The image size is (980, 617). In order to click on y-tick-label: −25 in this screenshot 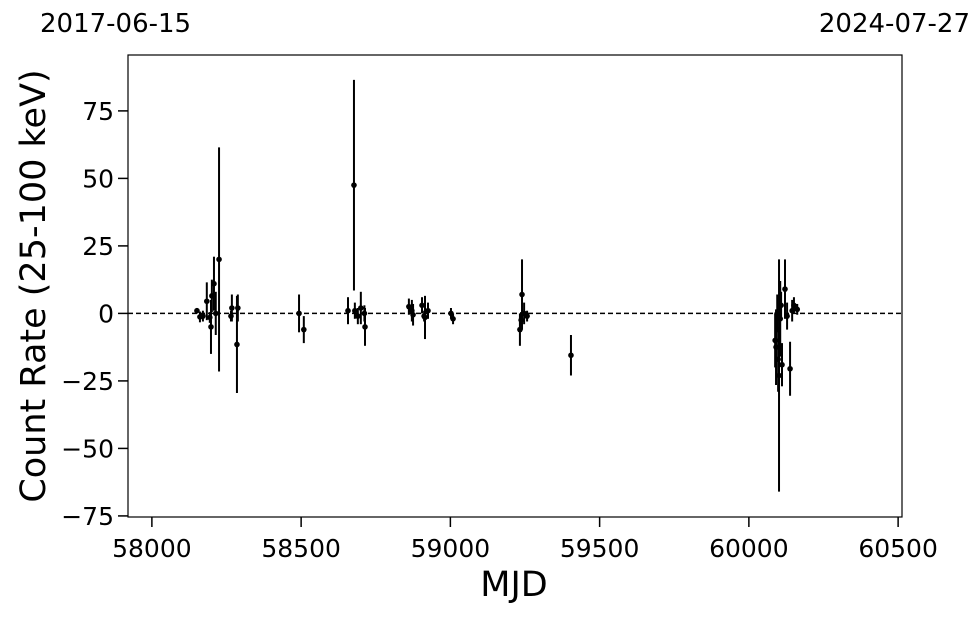, I will do `click(87, 381)`.